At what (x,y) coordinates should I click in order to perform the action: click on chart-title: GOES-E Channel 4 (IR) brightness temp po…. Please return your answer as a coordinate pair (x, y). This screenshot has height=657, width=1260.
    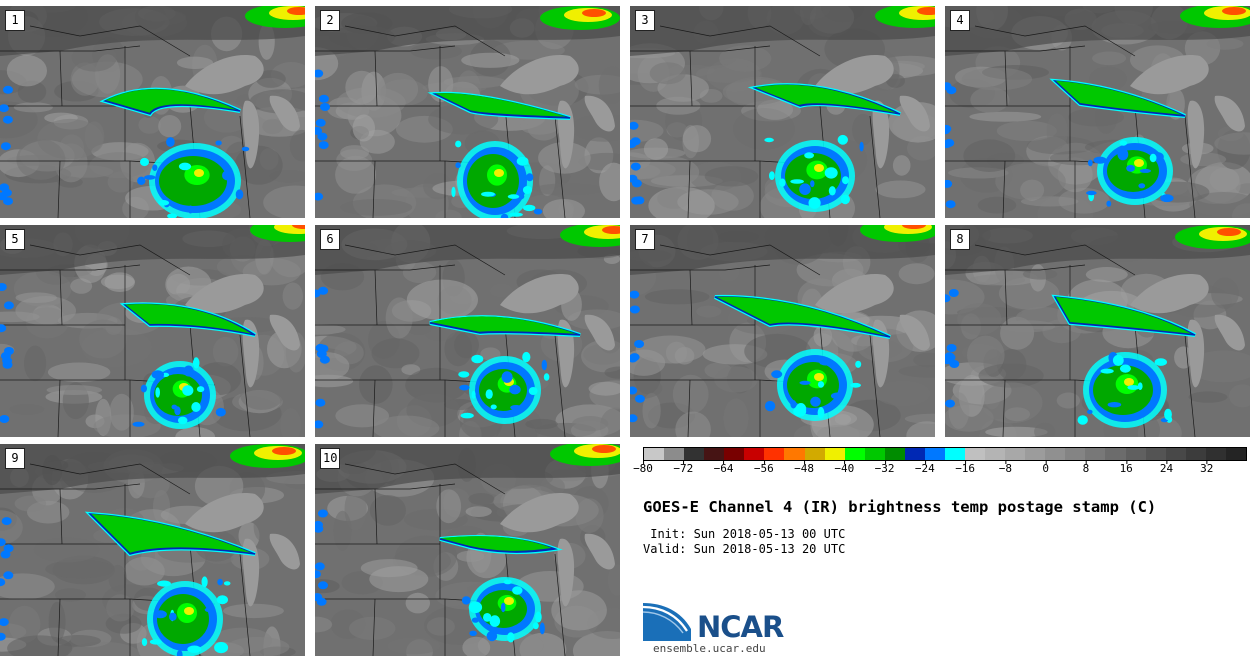
    Looking at the image, I should click on (900, 507).